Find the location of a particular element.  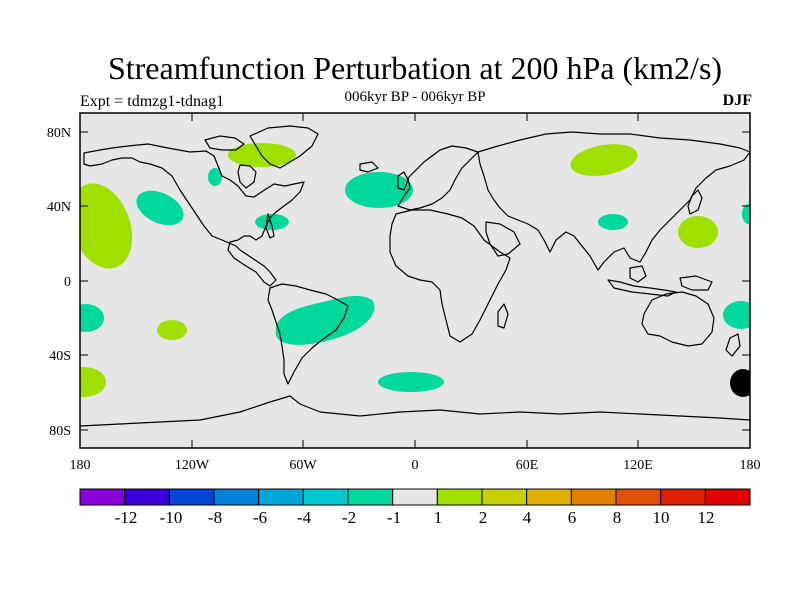

colorbar-label: 4 is located at coordinates (527, 517).